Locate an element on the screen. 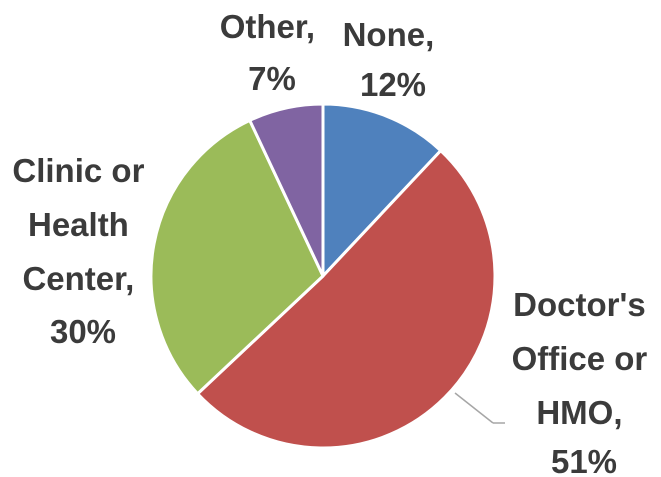 The height and width of the screenshot is (477, 661). label-clinic-line3: Center, is located at coordinates (78, 278).